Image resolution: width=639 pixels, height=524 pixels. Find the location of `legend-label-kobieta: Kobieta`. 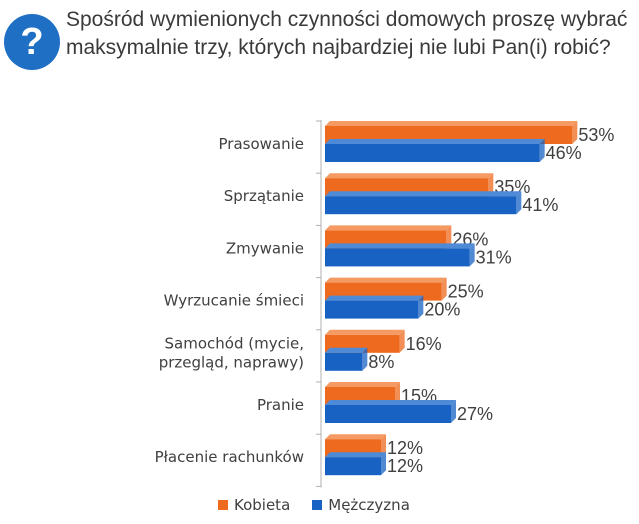

legend-label-kobieta: Kobieta is located at coordinates (262, 505).